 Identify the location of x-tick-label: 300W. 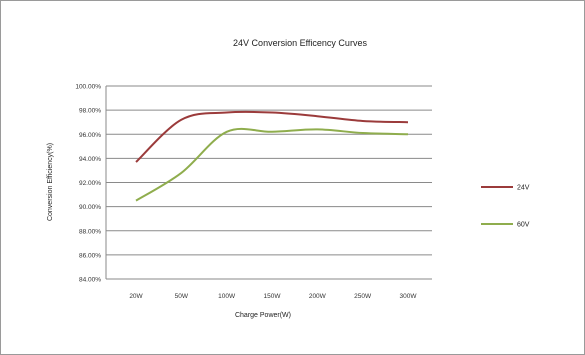
(409, 296).